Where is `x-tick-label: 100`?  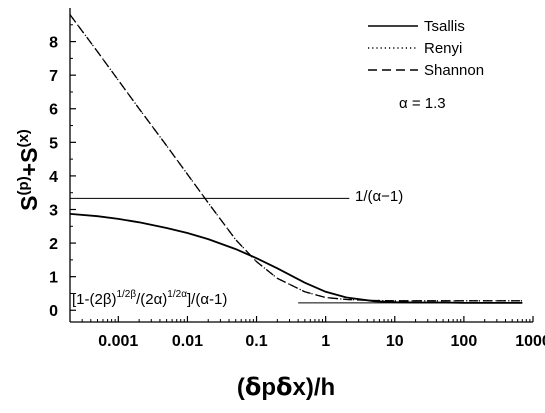 x-tick-label: 100 is located at coordinates (464, 341).